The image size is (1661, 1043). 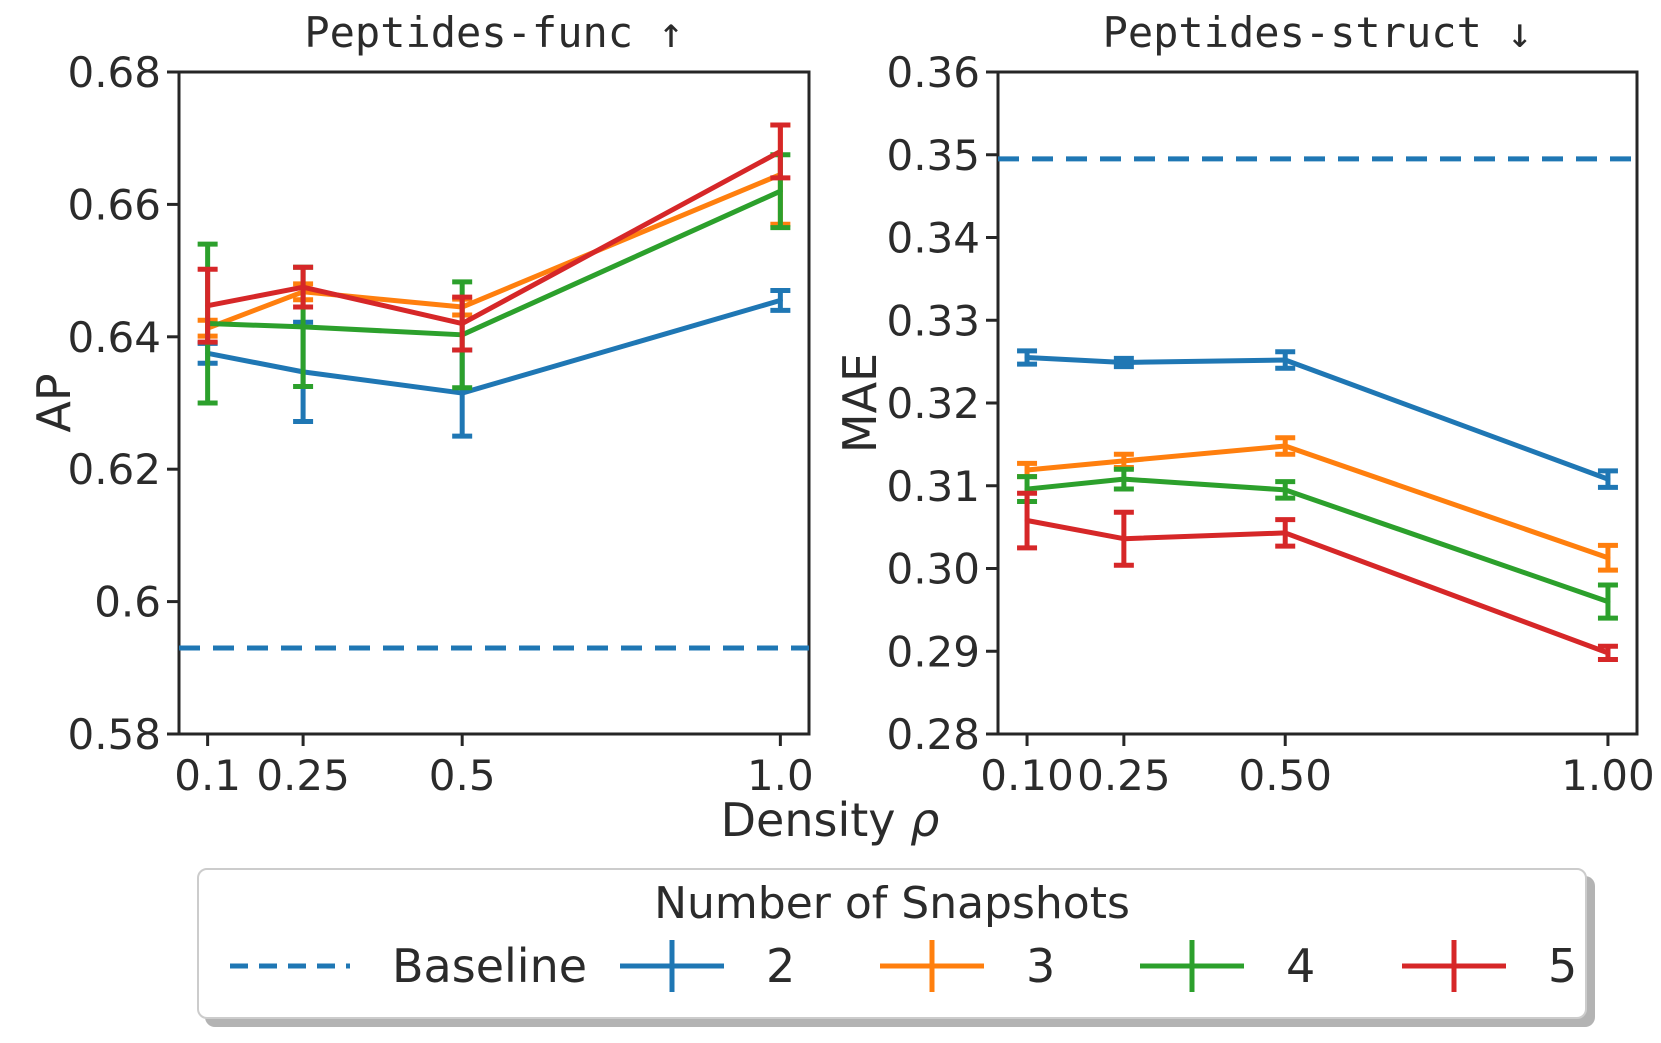 I want to click on x-tick-label: 1.0, so click(x=780, y=775).